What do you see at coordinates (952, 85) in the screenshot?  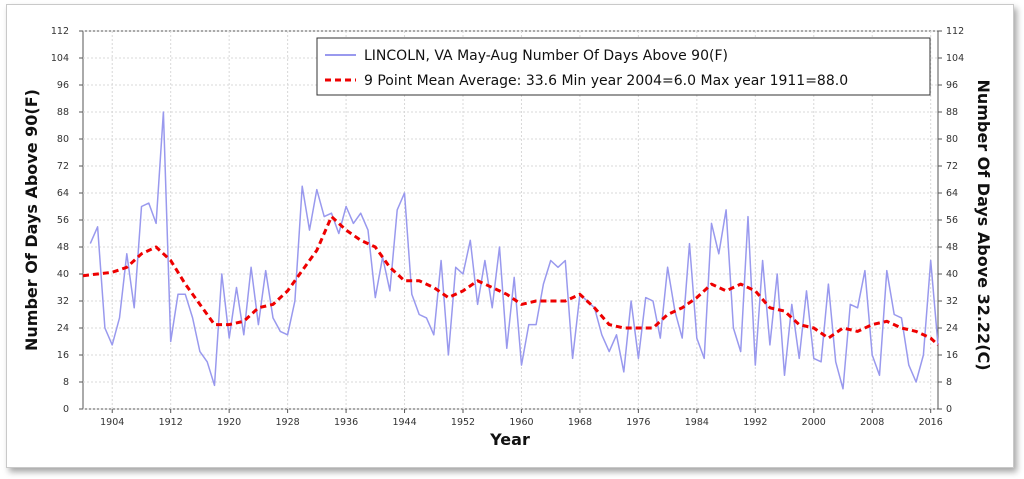 I see `y-tick-label-right: 96` at bounding box center [952, 85].